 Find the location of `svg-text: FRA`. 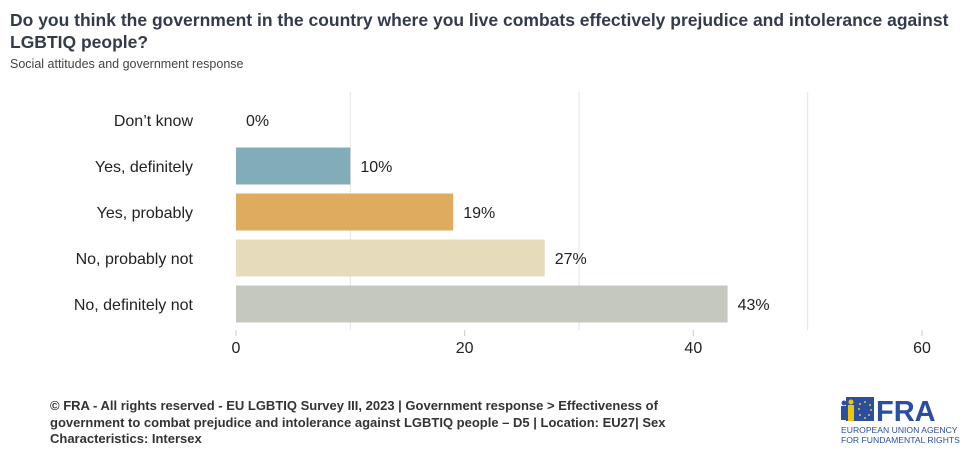

svg-text: FRA is located at coordinates (906, 412).